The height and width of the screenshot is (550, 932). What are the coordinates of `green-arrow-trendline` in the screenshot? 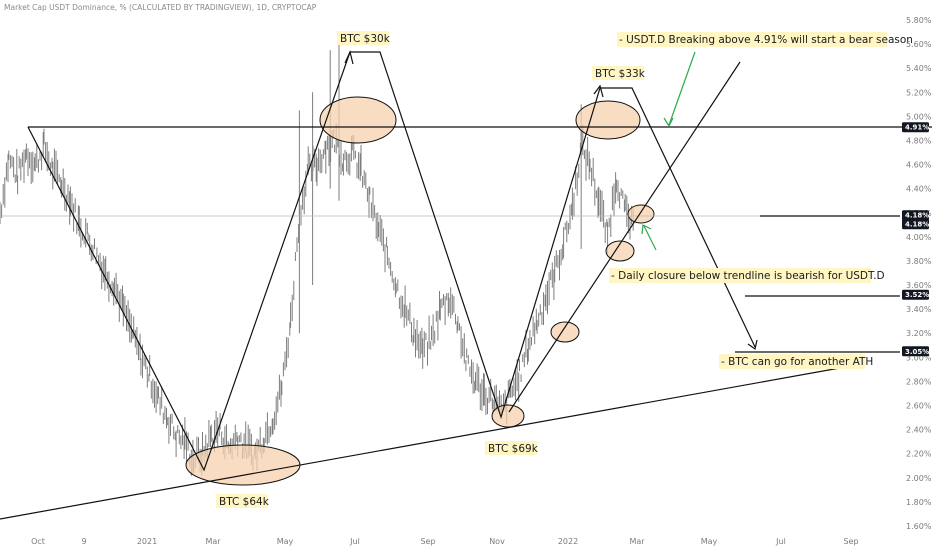 It's located at (650, 238).